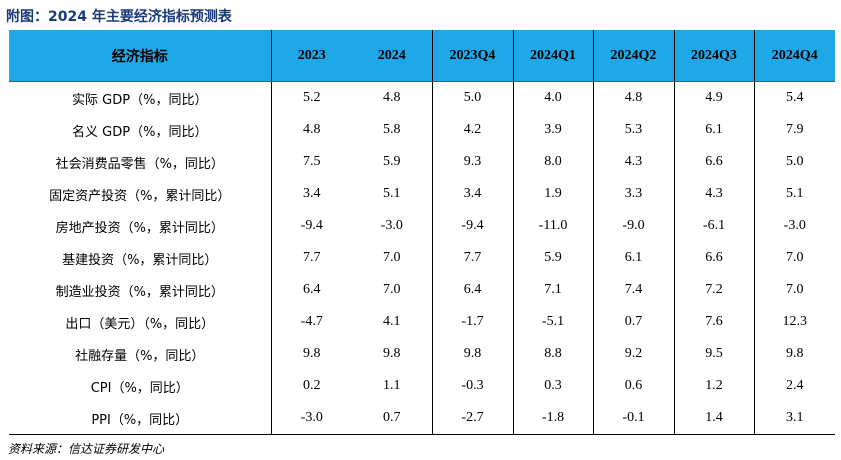  What do you see at coordinates (634, 386) in the screenshot?
I see `cell-value: 0.6` at bounding box center [634, 386].